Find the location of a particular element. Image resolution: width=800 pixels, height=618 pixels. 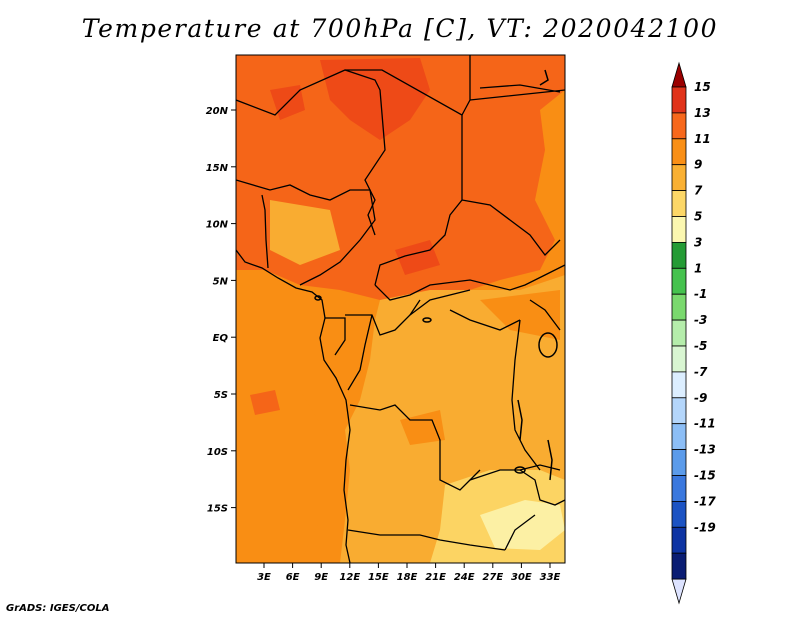

lon-tick-label: 33E is located at coordinates (550, 577).